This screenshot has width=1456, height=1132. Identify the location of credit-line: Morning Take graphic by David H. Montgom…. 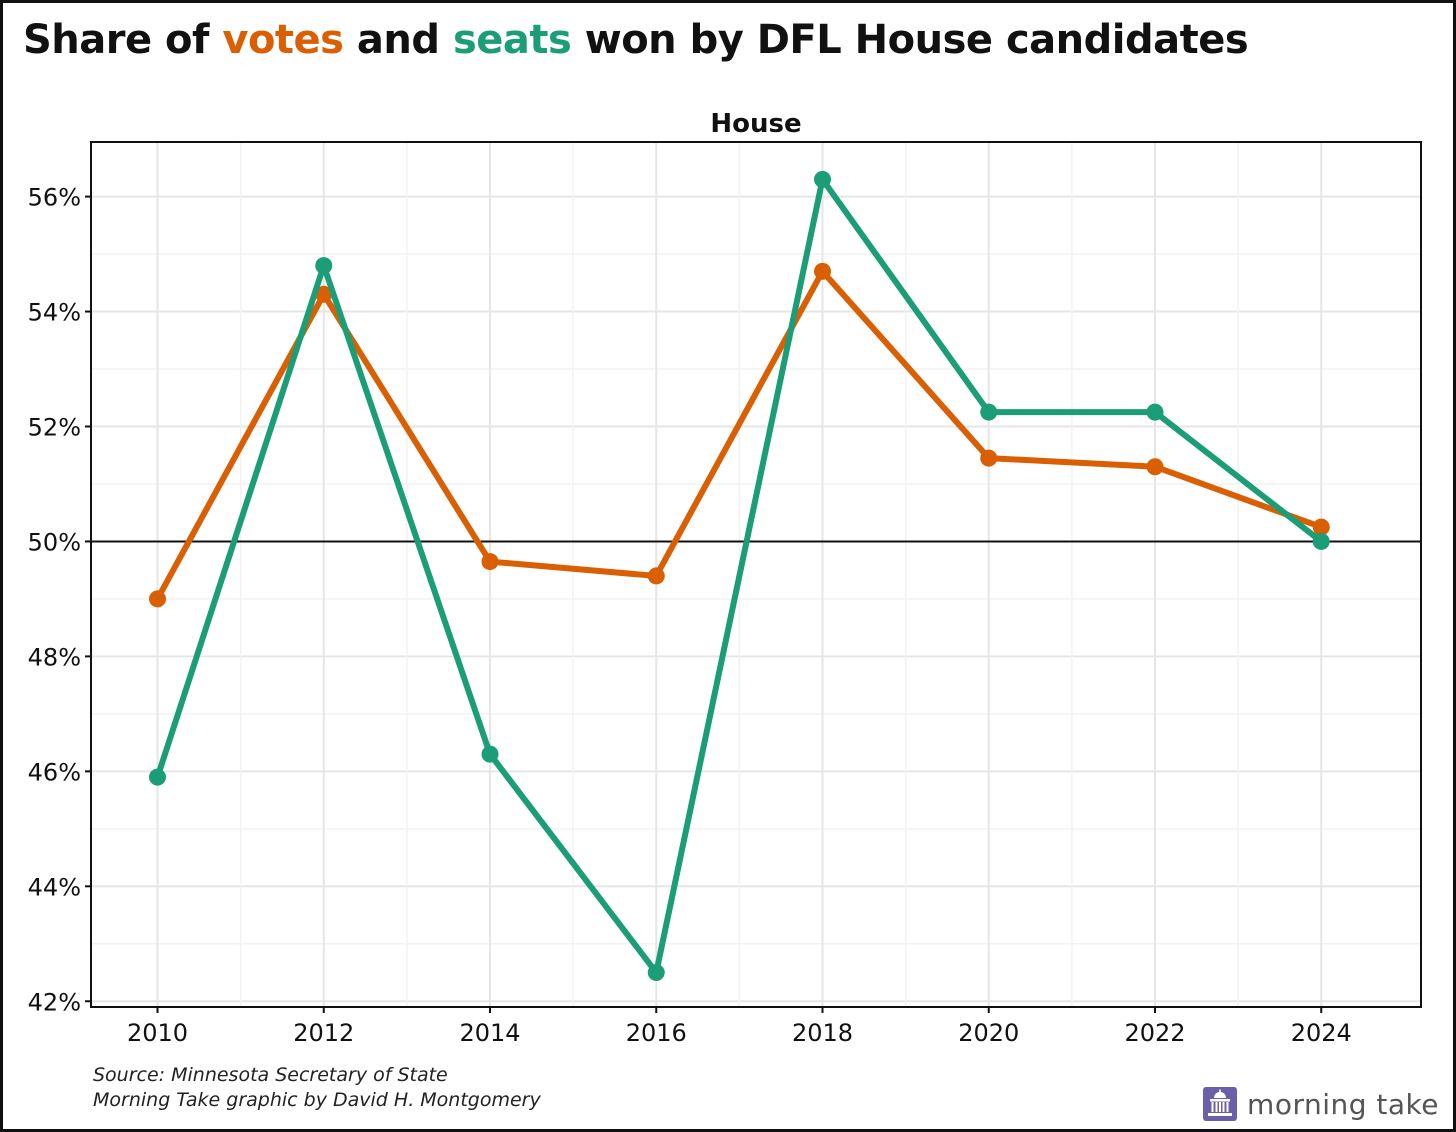
(317, 1100).